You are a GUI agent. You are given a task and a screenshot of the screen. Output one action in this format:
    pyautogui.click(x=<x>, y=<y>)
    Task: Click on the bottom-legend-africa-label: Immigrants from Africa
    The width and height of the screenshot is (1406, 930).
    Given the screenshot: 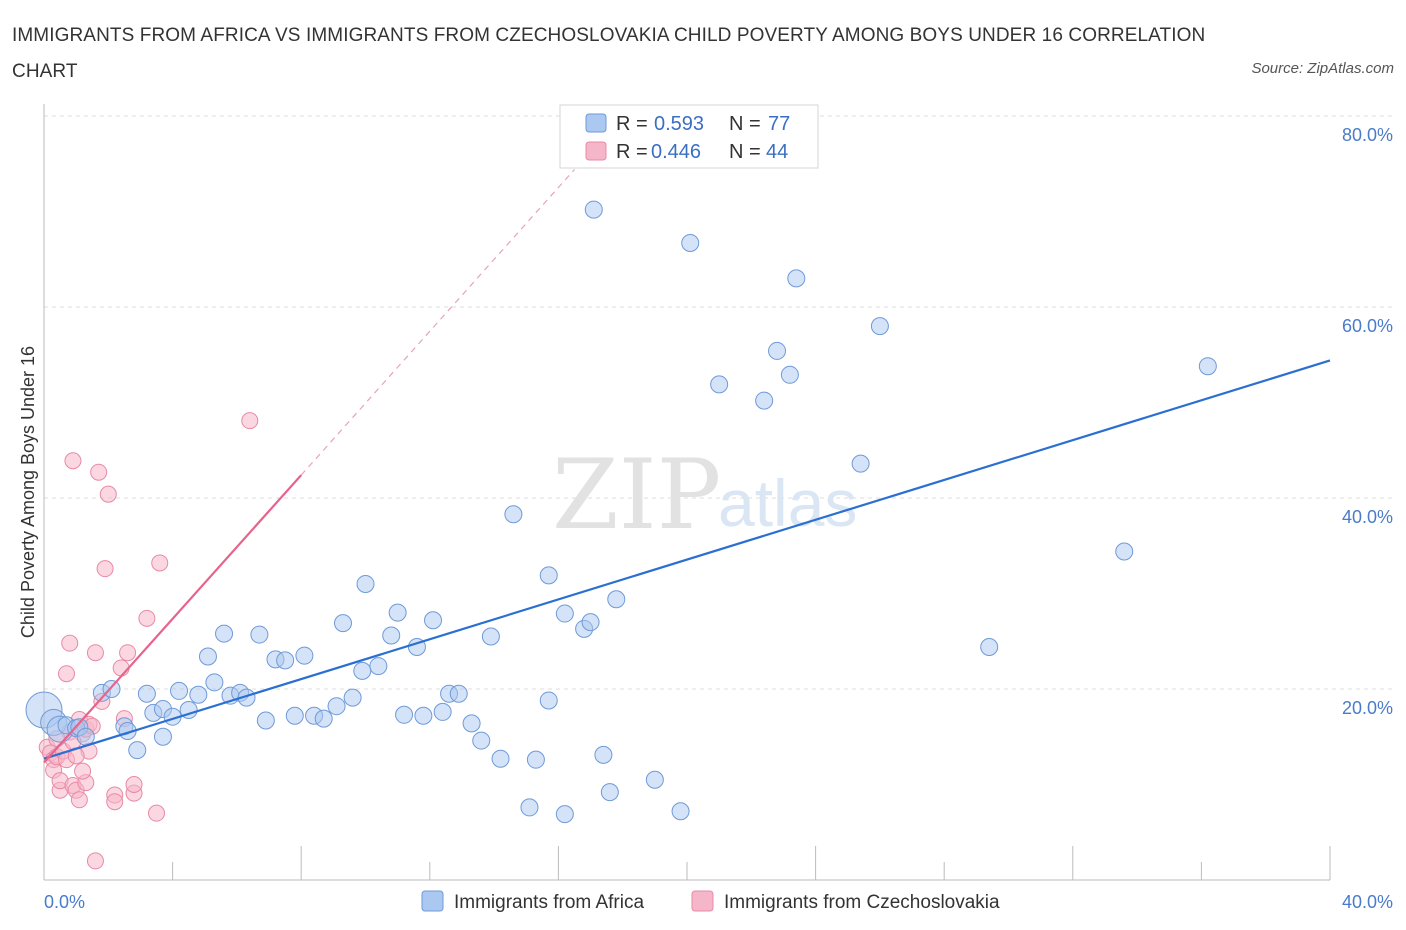 What is the action you would take?
    pyautogui.click(x=549, y=902)
    